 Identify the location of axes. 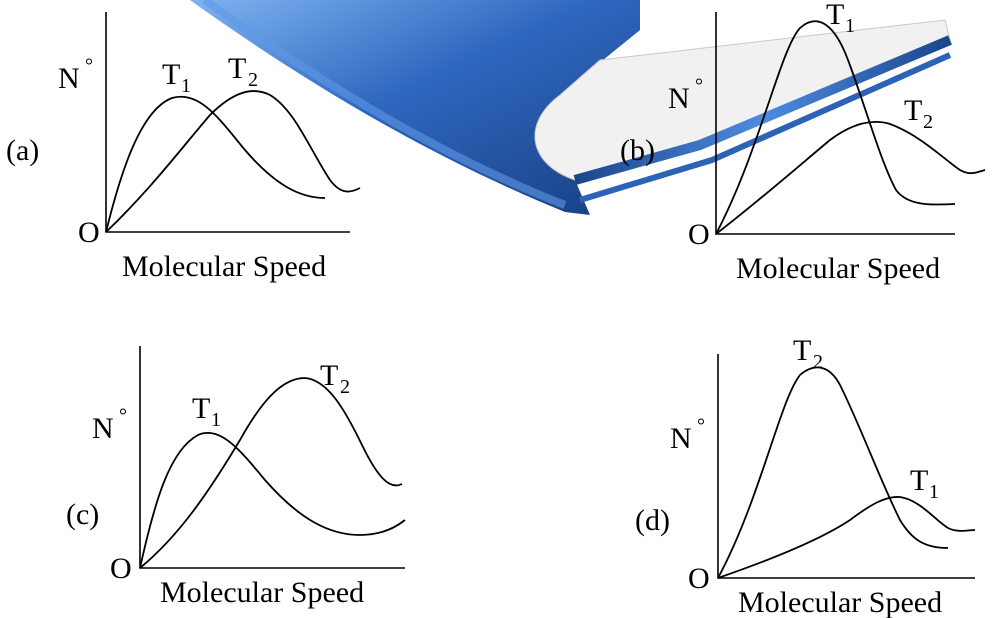
(846, 466).